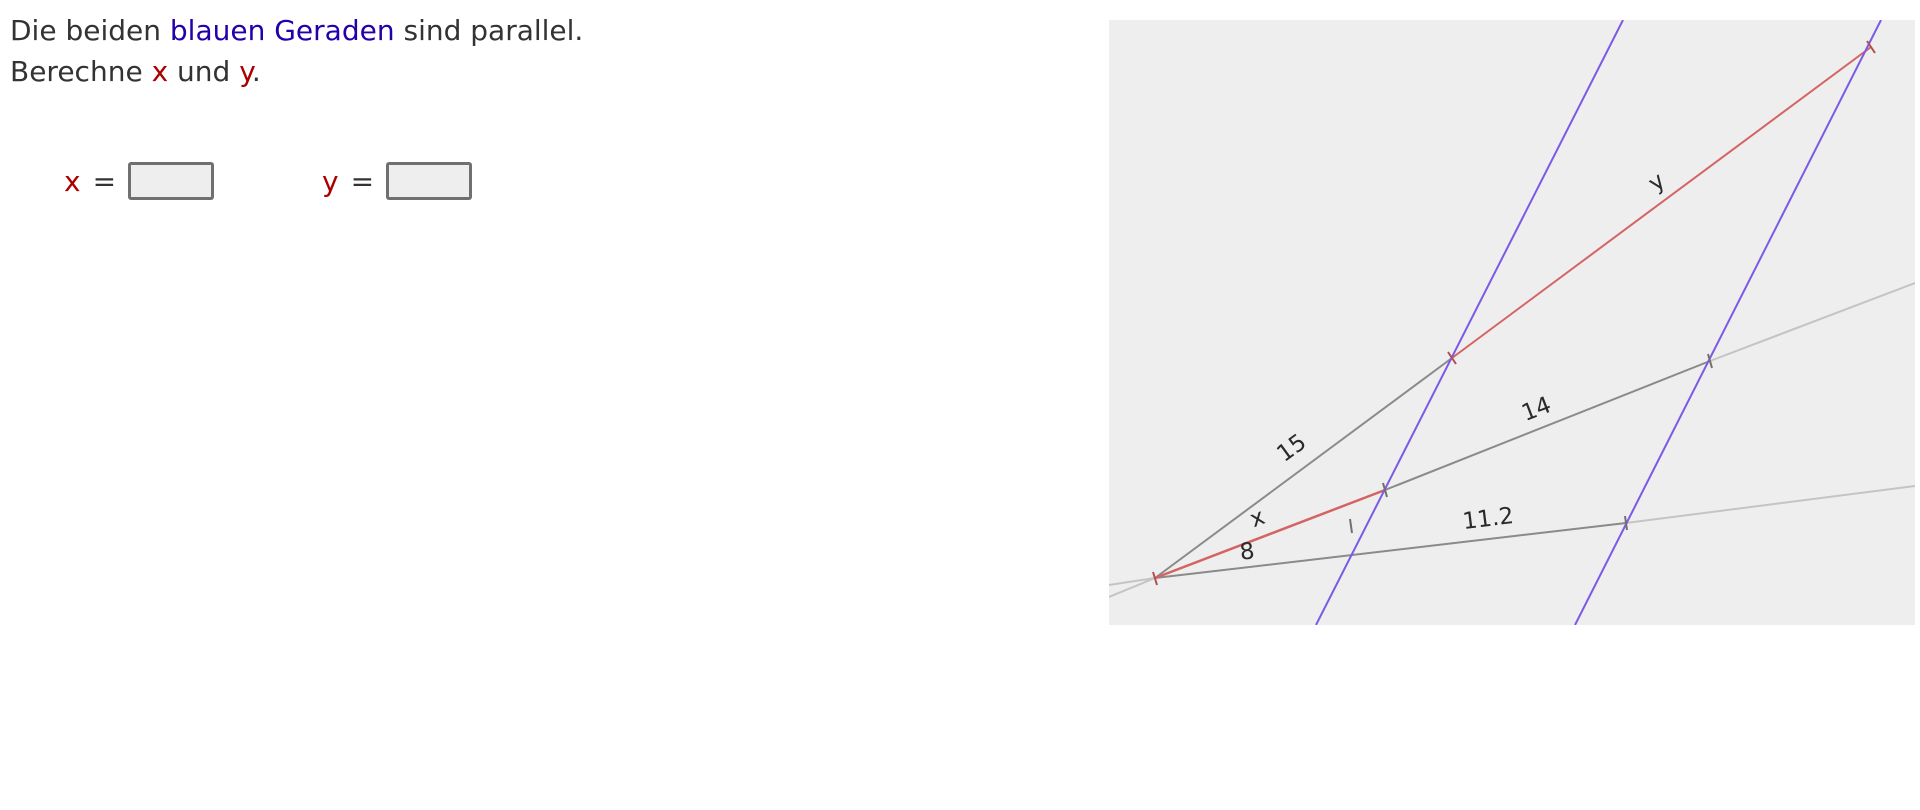 The height and width of the screenshot is (810, 1920). Describe the element at coordinates (296, 71) in the screenshot. I see `task-line-2: Berechne x und y.` at that location.